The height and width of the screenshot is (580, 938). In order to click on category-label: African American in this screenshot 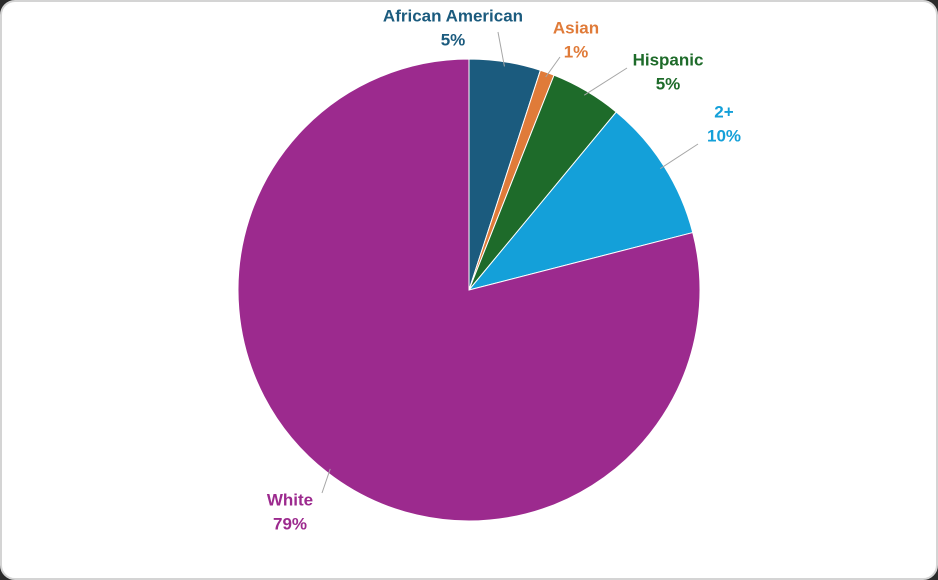, I will do `click(453, 15)`.